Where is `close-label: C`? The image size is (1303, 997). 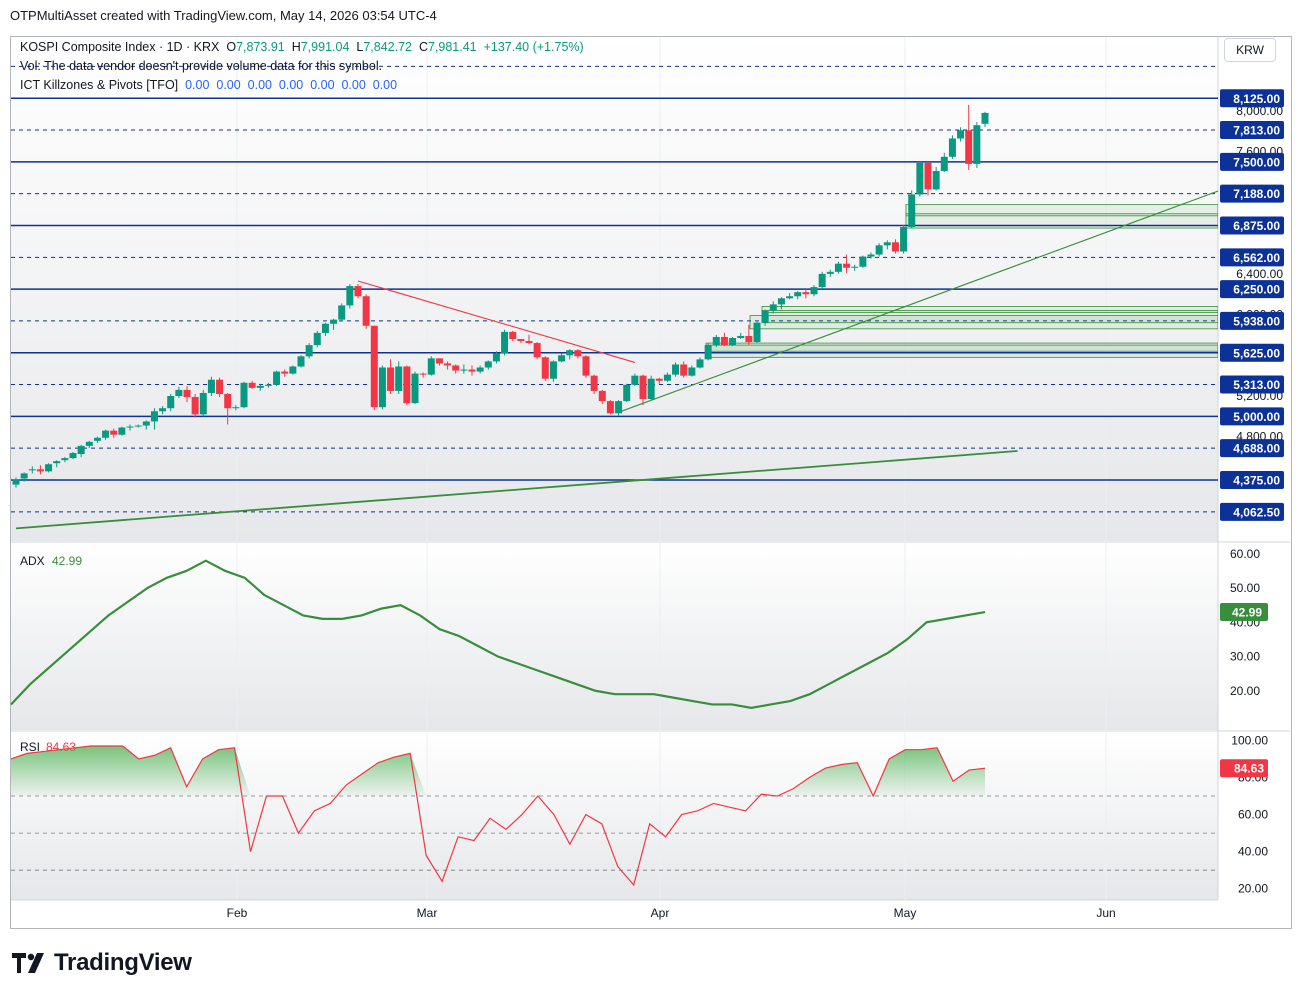 close-label: C is located at coordinates (423, 47).